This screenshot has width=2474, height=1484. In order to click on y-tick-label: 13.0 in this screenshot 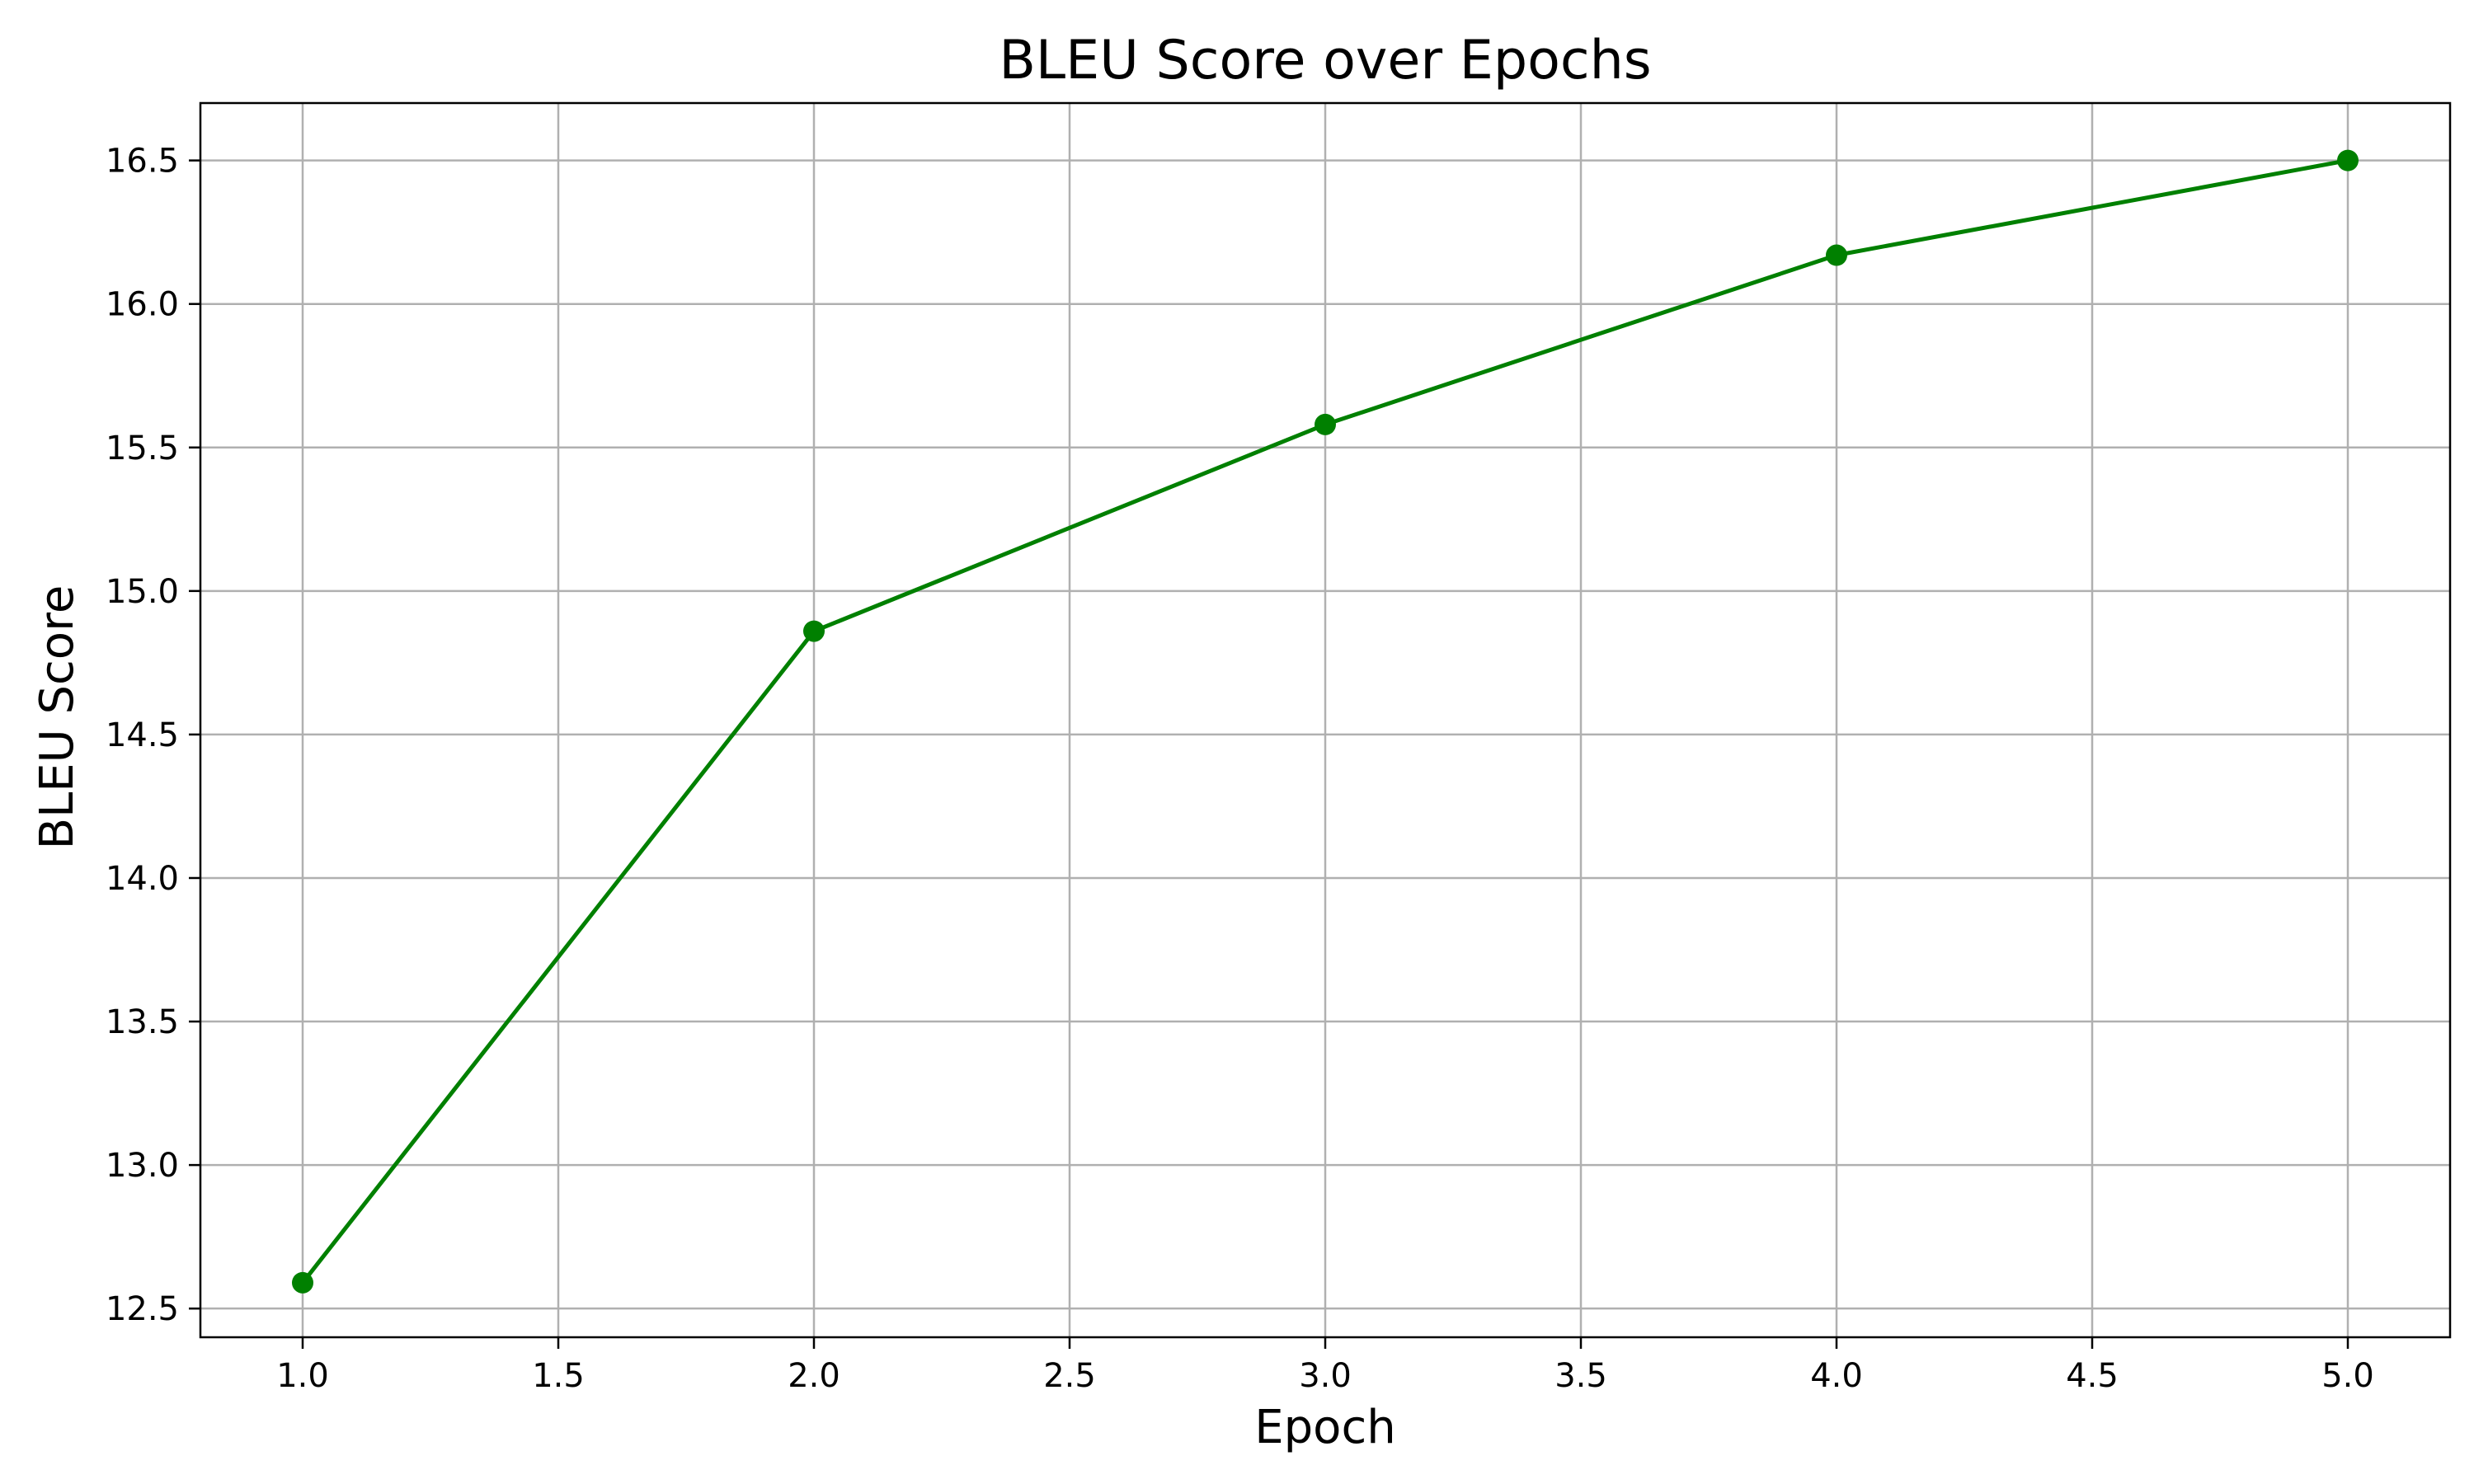, I will do `click(142, 1166)`.